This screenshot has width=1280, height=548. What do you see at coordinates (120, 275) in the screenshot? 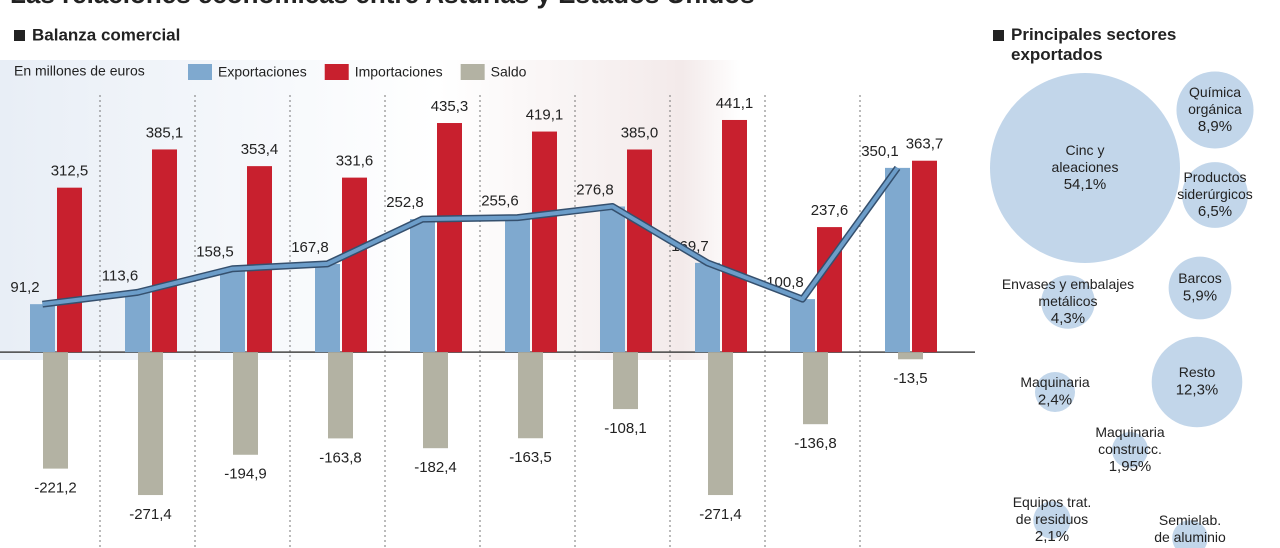
I see `value-label: 113,6` at bounding box center [120, 275].